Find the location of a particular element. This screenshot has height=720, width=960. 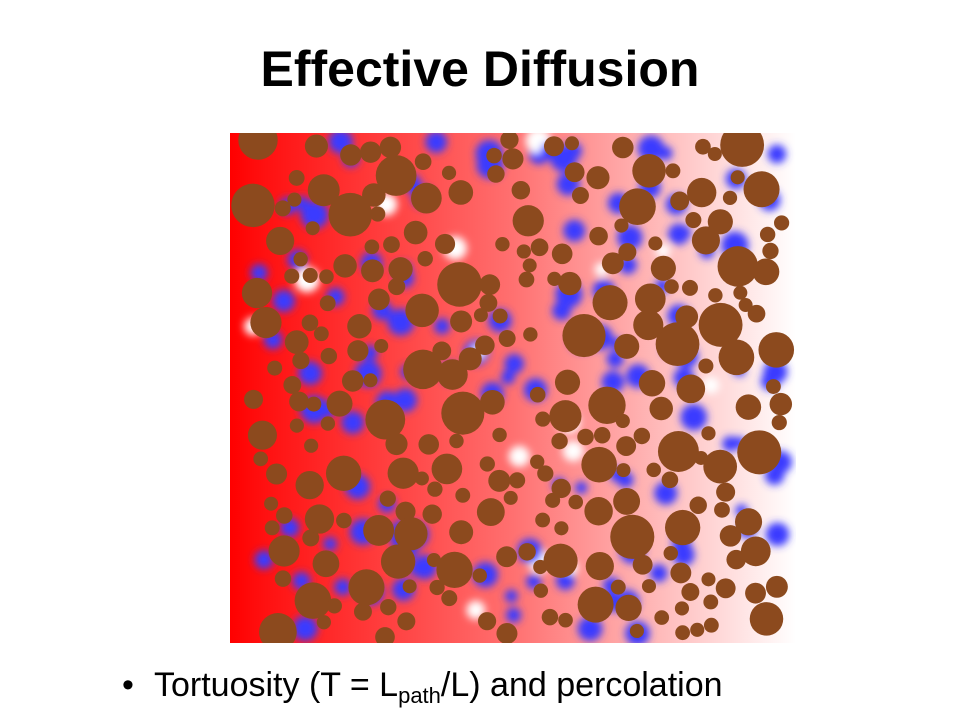

bullet-text: /L) and percolation is located at coordinates (581, 685).